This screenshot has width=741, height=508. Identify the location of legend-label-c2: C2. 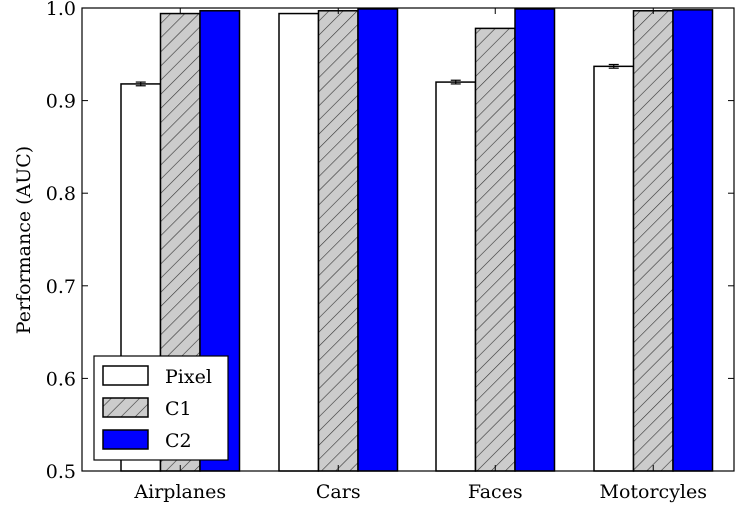
(178, 441).